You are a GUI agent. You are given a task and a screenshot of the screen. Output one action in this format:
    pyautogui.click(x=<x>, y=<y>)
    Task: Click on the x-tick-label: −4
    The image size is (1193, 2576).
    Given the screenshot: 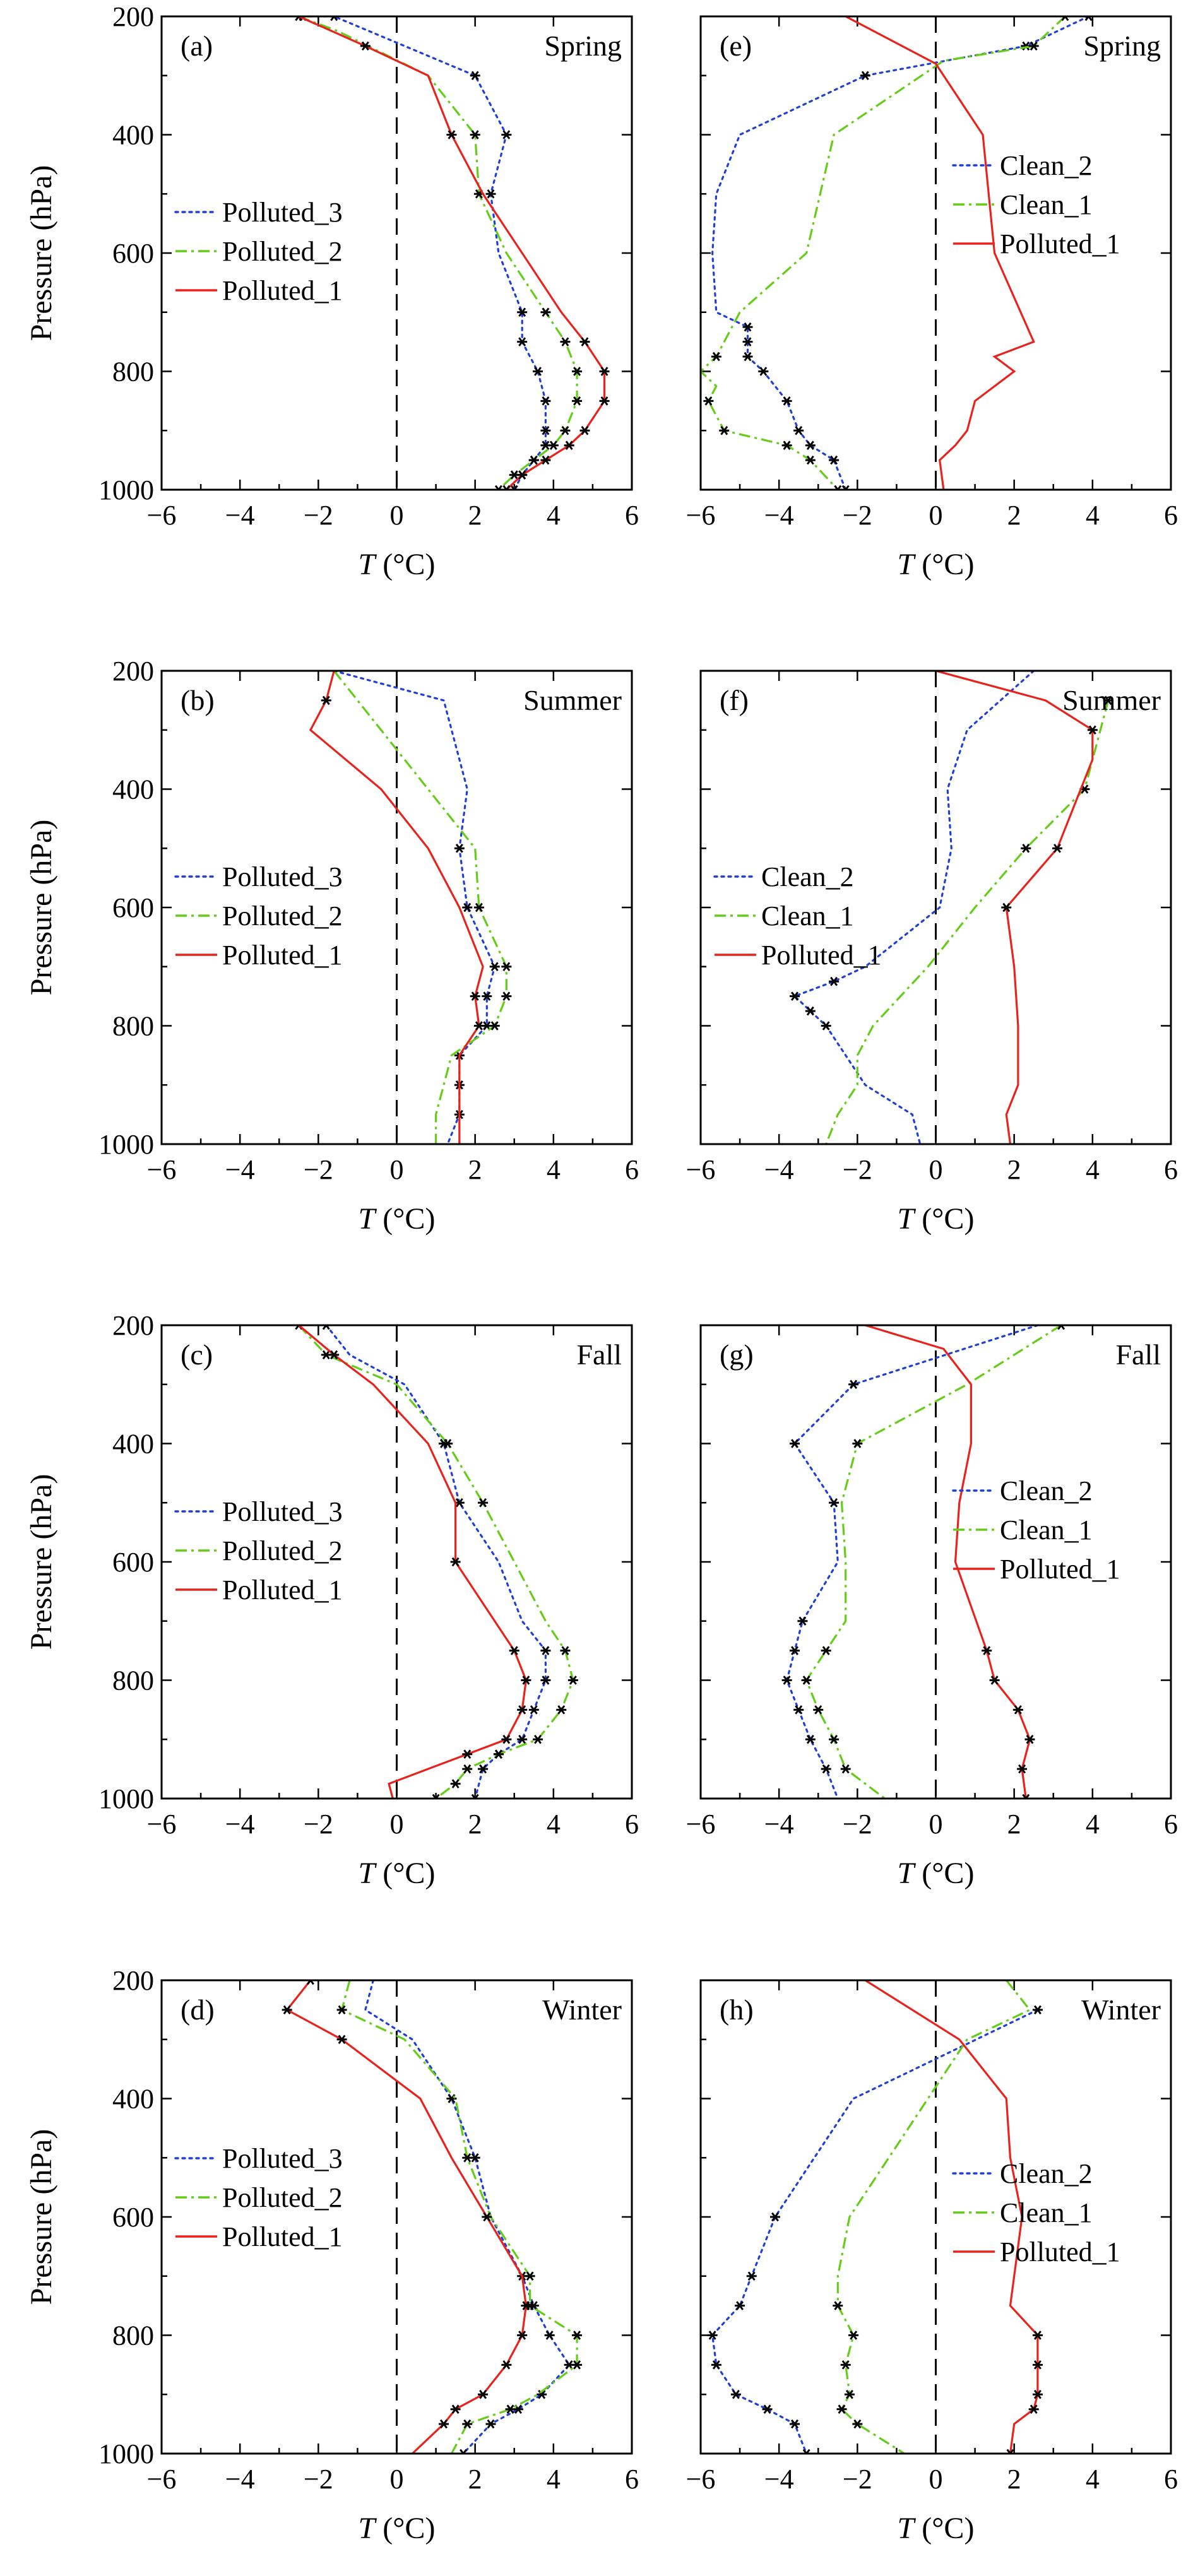 What is the action you would take?
    pyautogui.click(x=240, y=2479)
    